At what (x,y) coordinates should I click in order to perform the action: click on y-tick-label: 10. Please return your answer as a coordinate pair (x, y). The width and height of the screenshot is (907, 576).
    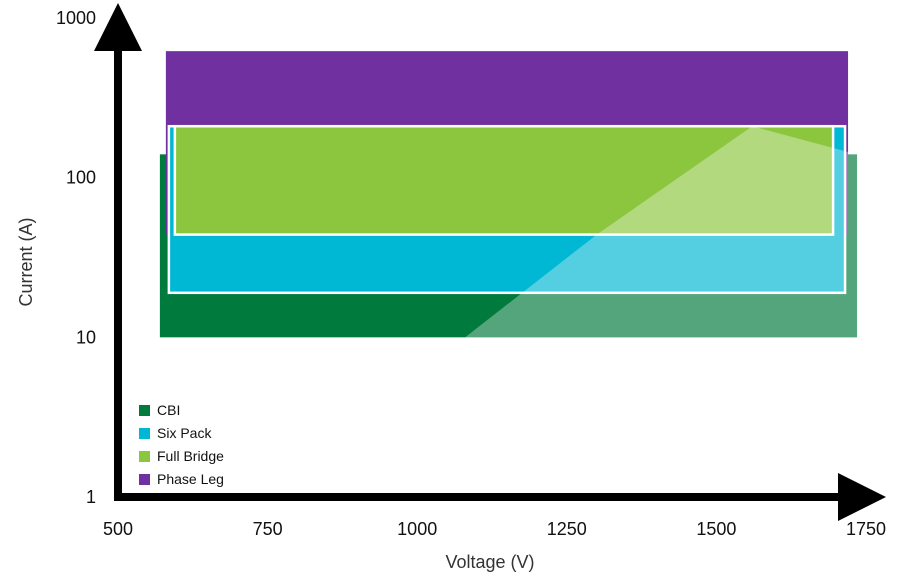
    Looking at the image, I should click on (86, 337).